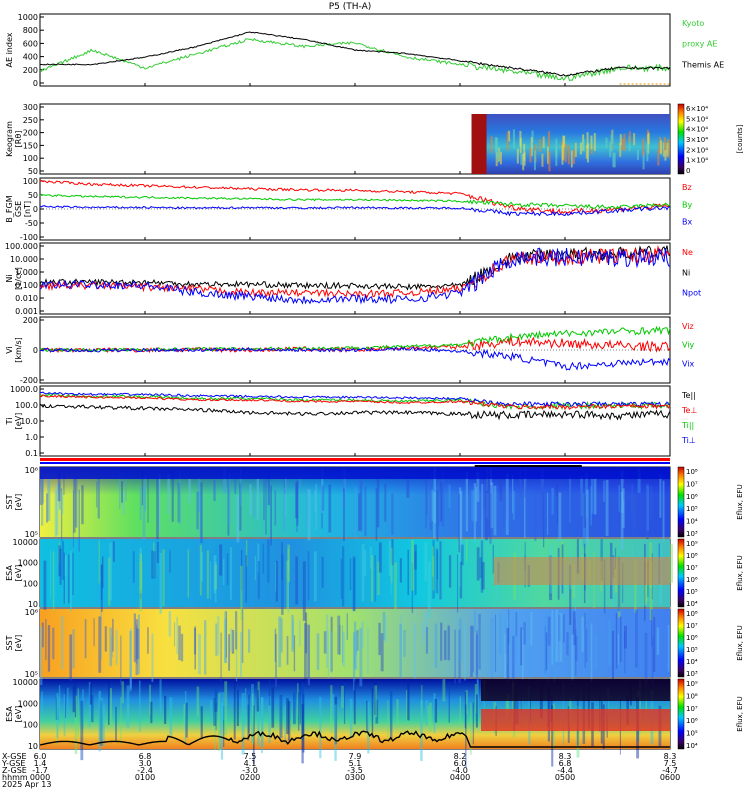  What do you see at coordinates (31, 453) in the screenshot?
I see `y-tick-label: 0.1` at bounding box center [31, 453].